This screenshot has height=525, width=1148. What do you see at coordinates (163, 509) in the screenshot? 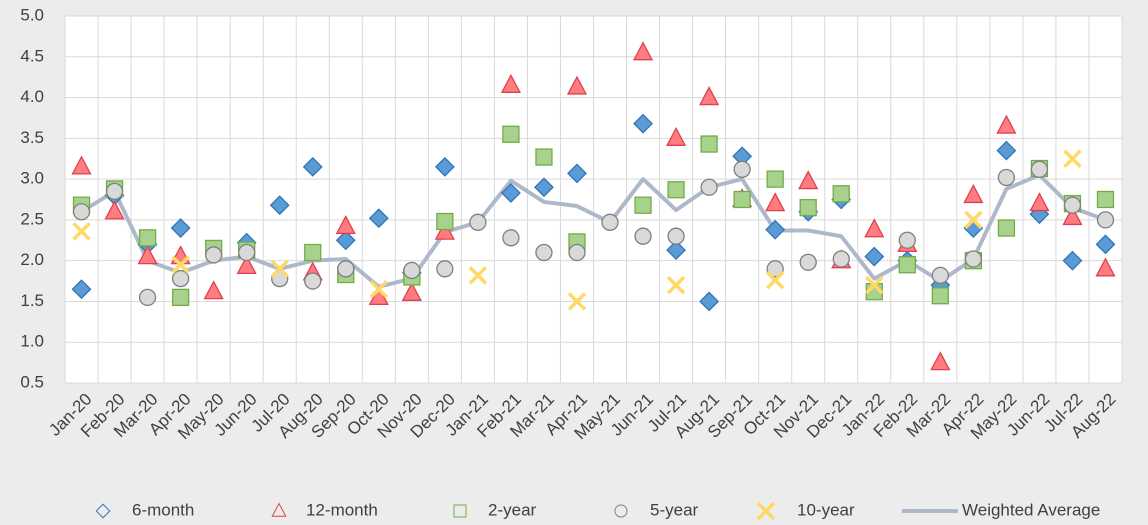
I see `legend-label: 6-month` at bounding box center [163, 509].